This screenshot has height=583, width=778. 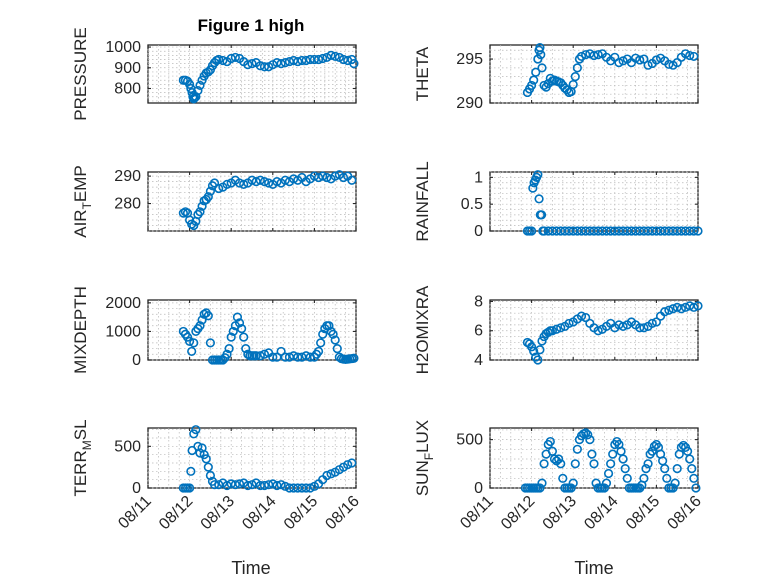 What do you see at coordinates (127, 204) in the screenshot?
I see `y-tick-label: 280` at bounding box center [127, 204].